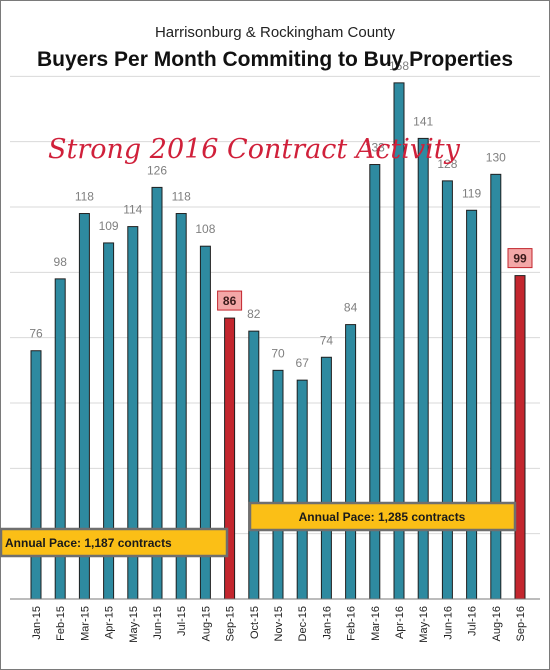 This screenshot has width=550, height=670. I want to click on x-tick-label: Sep-16, so click(521, 623).